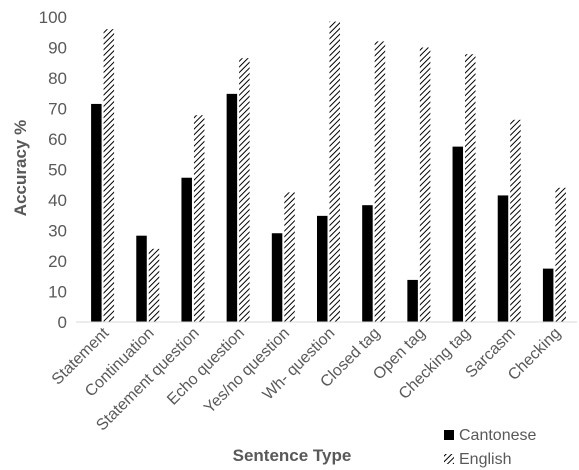 The width and height of the screenshot is (579, 470). I want to click on y-tick-label: 30, so click(57, 231).